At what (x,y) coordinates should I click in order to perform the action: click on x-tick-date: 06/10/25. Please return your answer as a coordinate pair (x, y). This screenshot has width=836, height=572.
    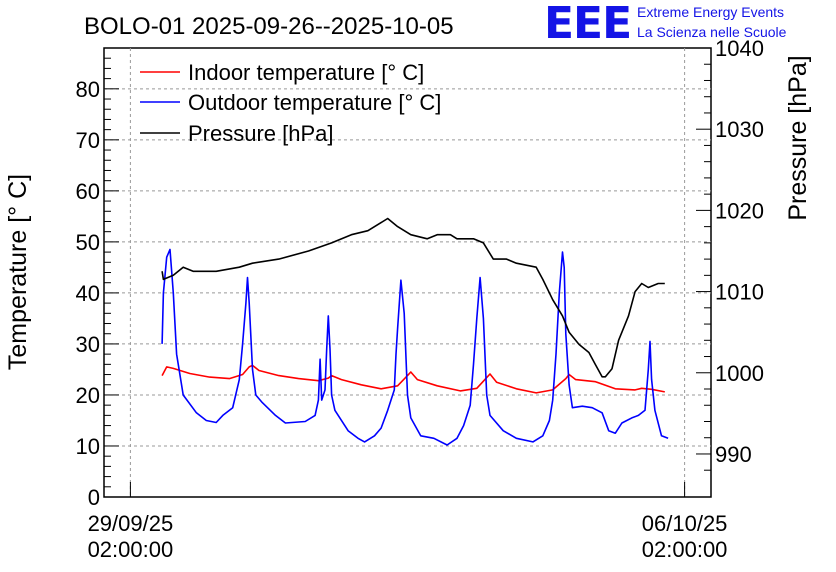
    Looking at the image, I should click on (685, 523).